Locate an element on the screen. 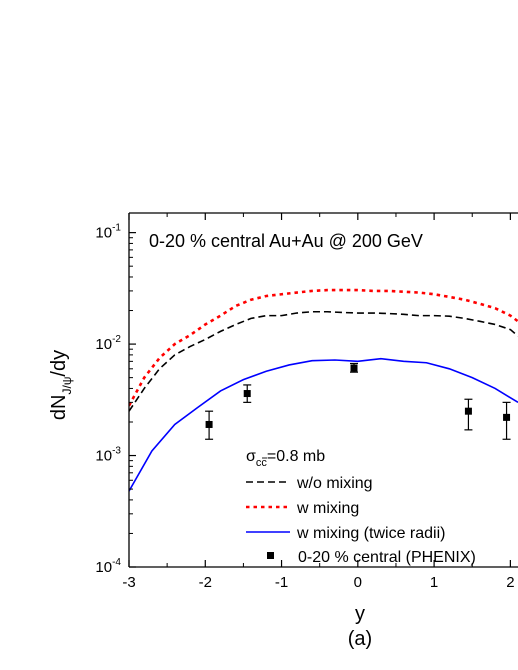 The width and height of the screenshot is (518, 670). legend-label-2: w mixing (twice radii) is located at coordinates (370, 533).